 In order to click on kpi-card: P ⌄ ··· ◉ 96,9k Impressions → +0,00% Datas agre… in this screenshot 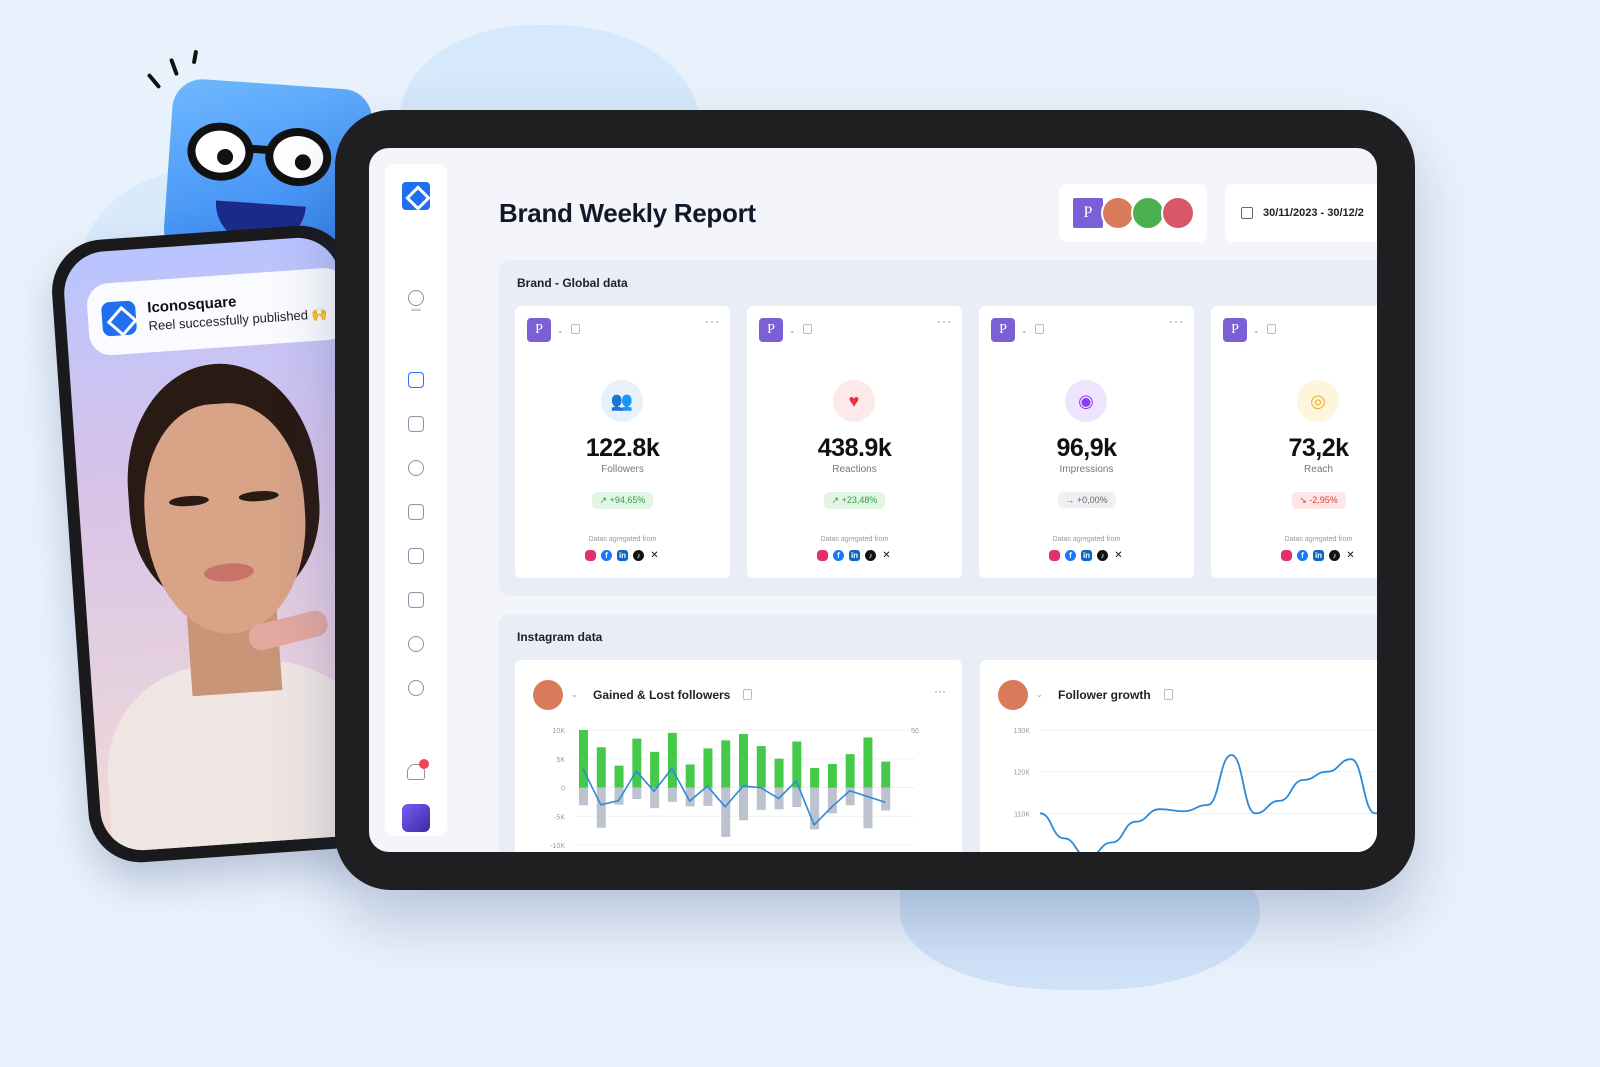, I will do `click(1086, 442)`.